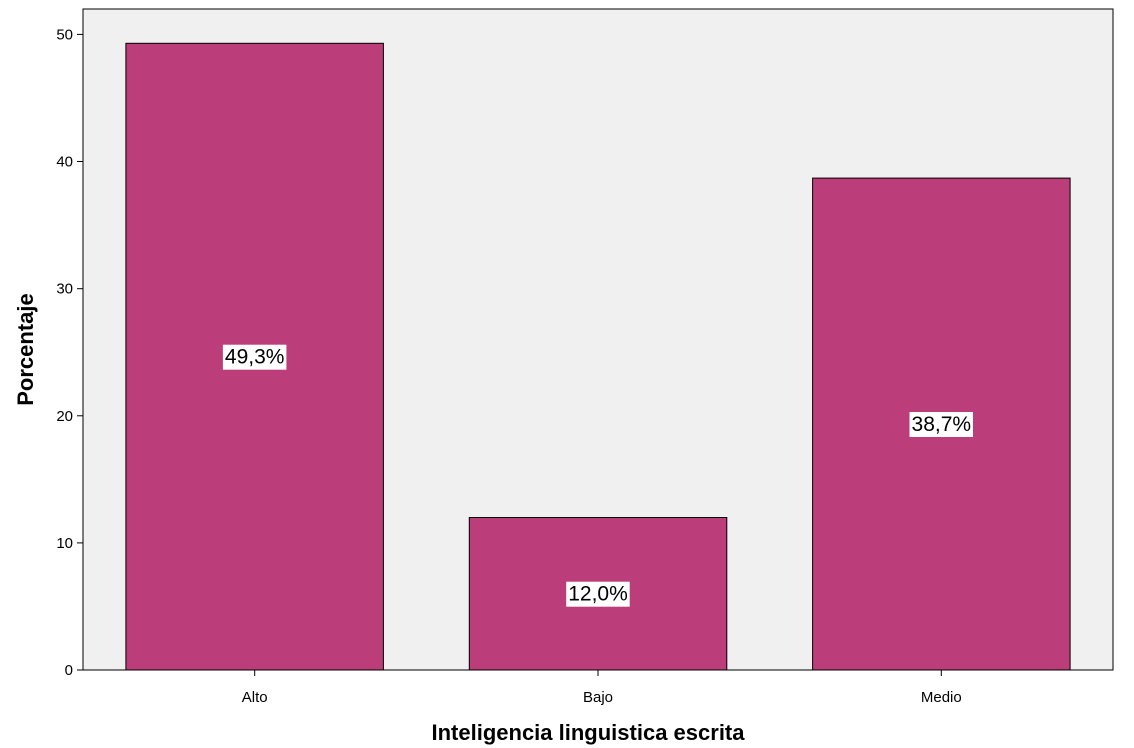 The width and height of the screenshot is (1134, 748). What do you see at coordinates (69, 670) in the screenshot?
I see `y-tick-label-0: 0` at bounding box center [69, 670].